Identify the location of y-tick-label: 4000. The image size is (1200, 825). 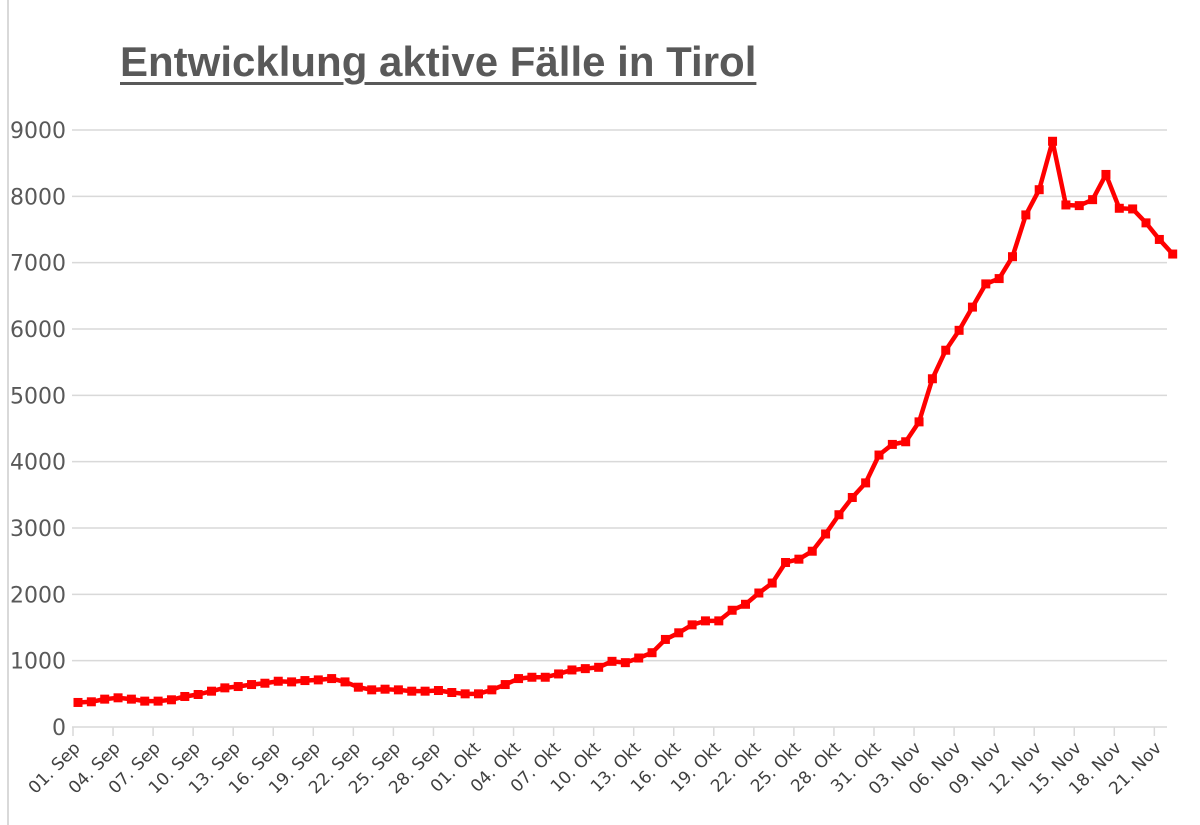
(38, 463).